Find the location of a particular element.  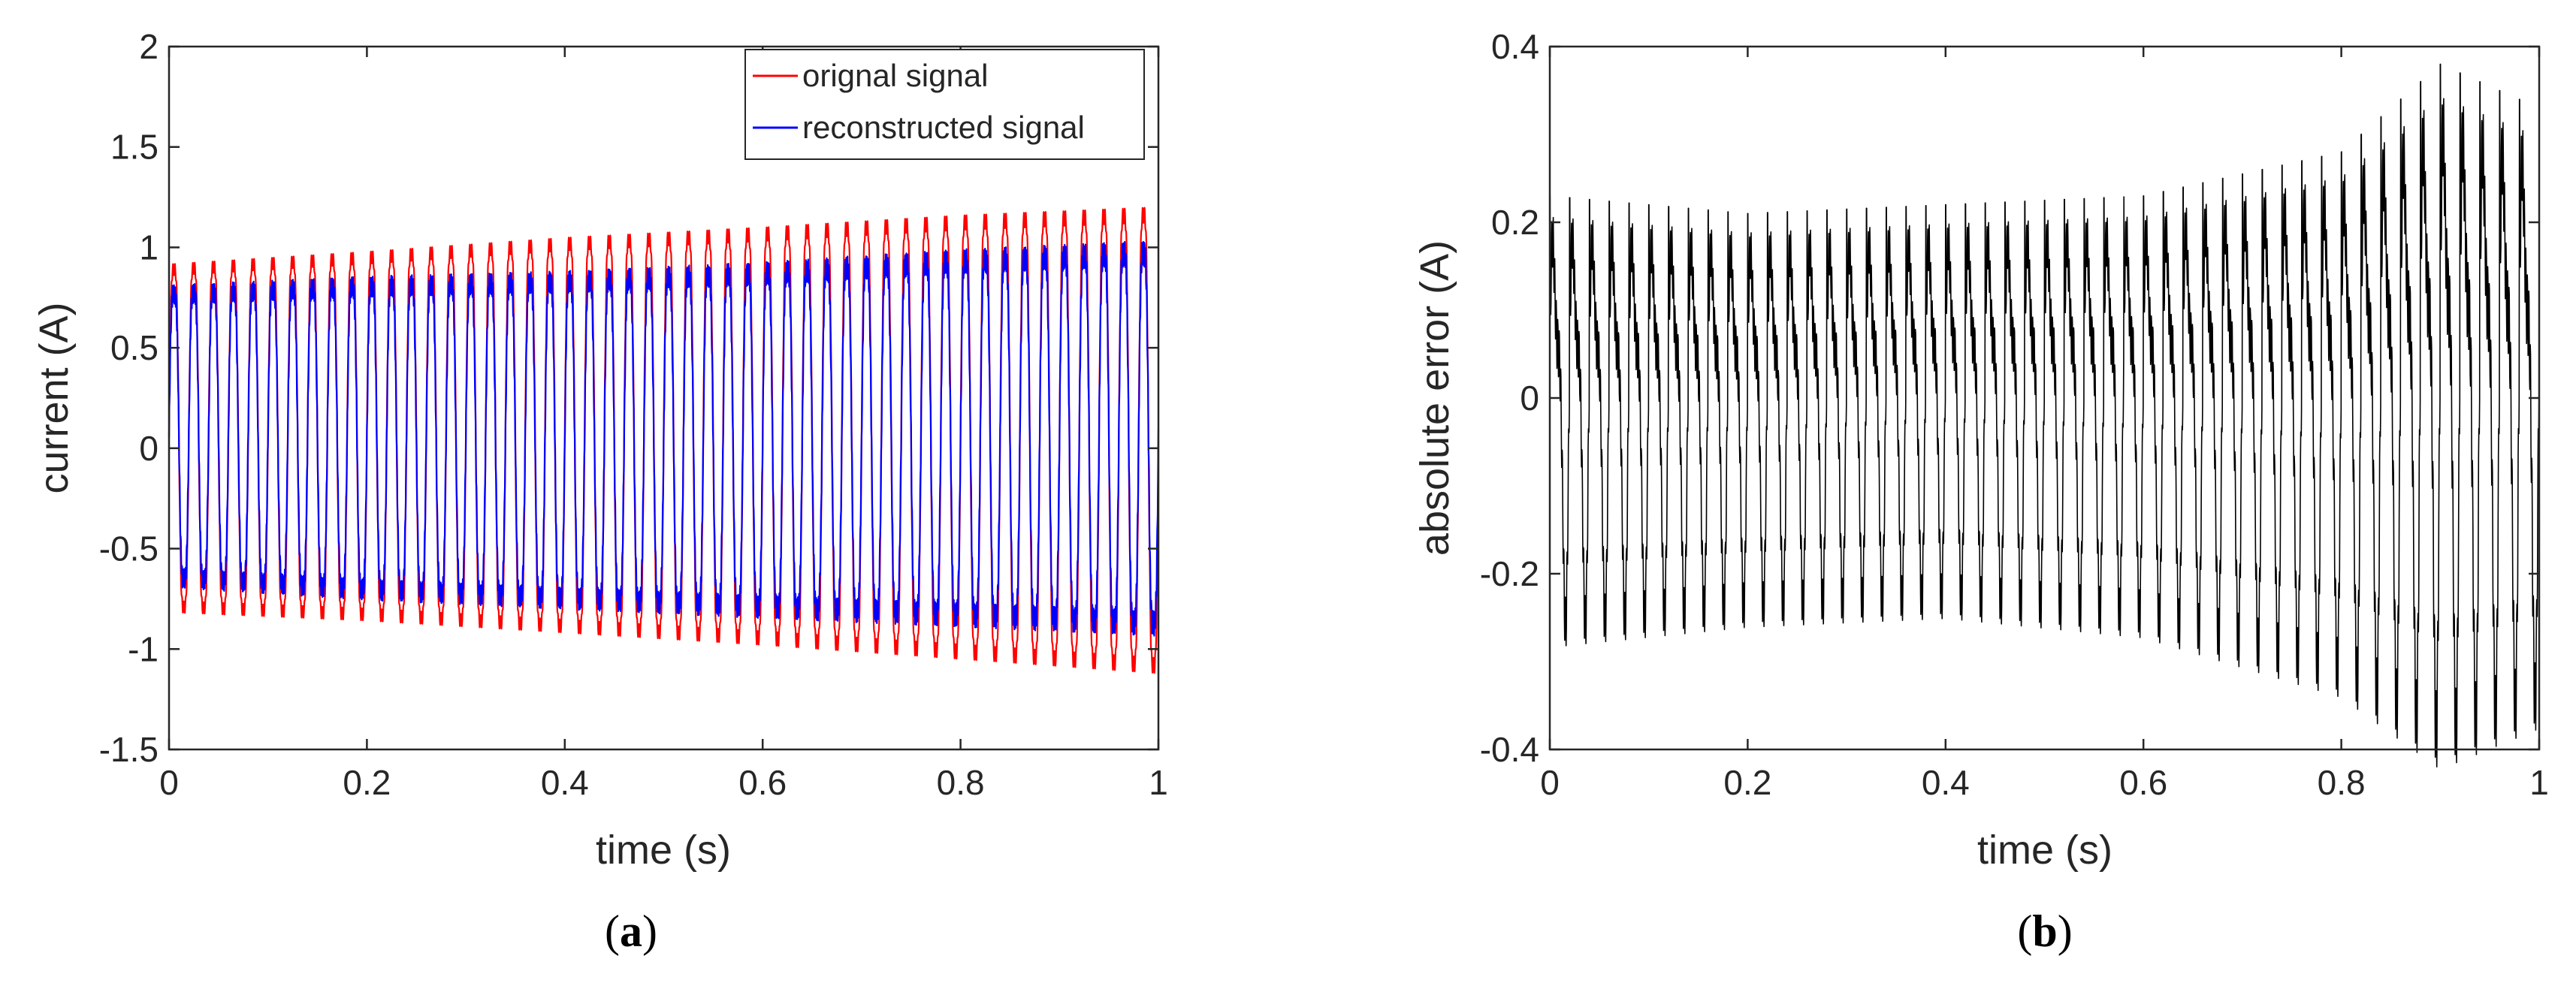

legend-a: orignal signal reconstructed signal is located at coordinates (944, 104).